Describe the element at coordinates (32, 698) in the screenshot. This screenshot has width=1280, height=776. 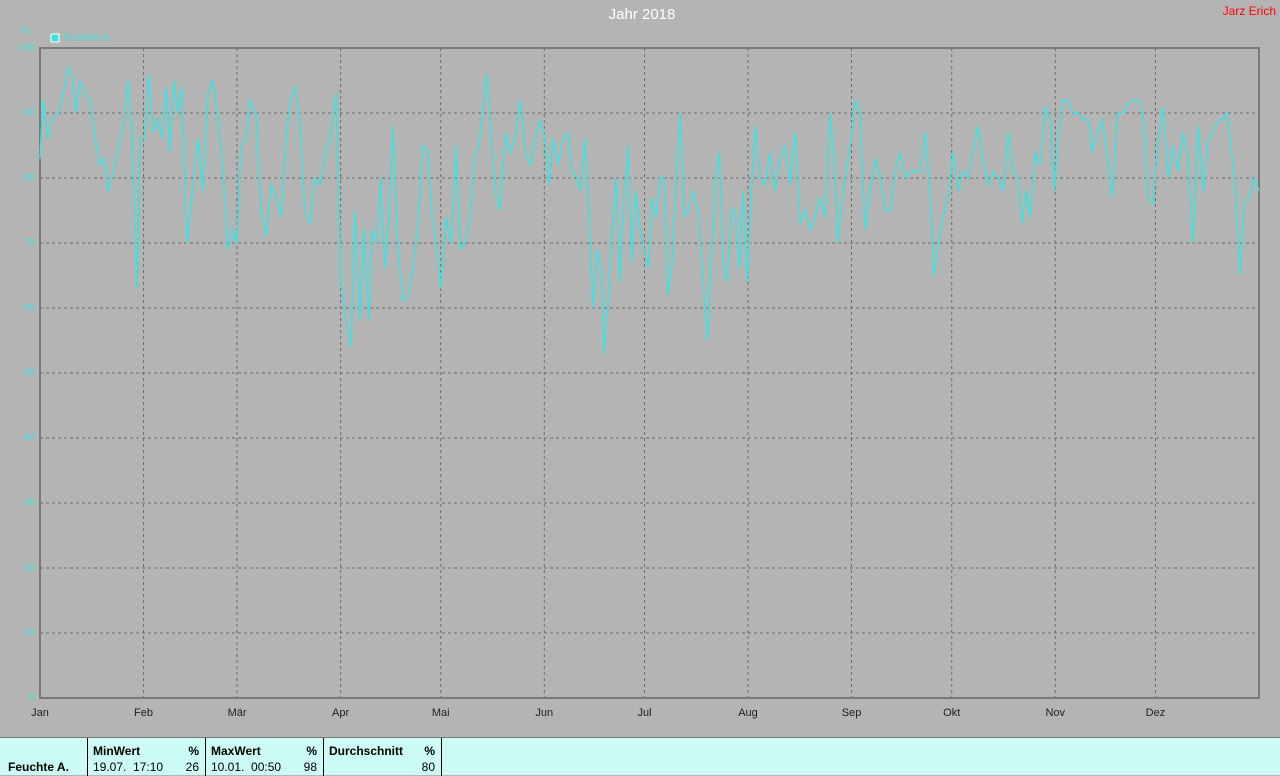
I see `y-tick-label: 0` at that location.